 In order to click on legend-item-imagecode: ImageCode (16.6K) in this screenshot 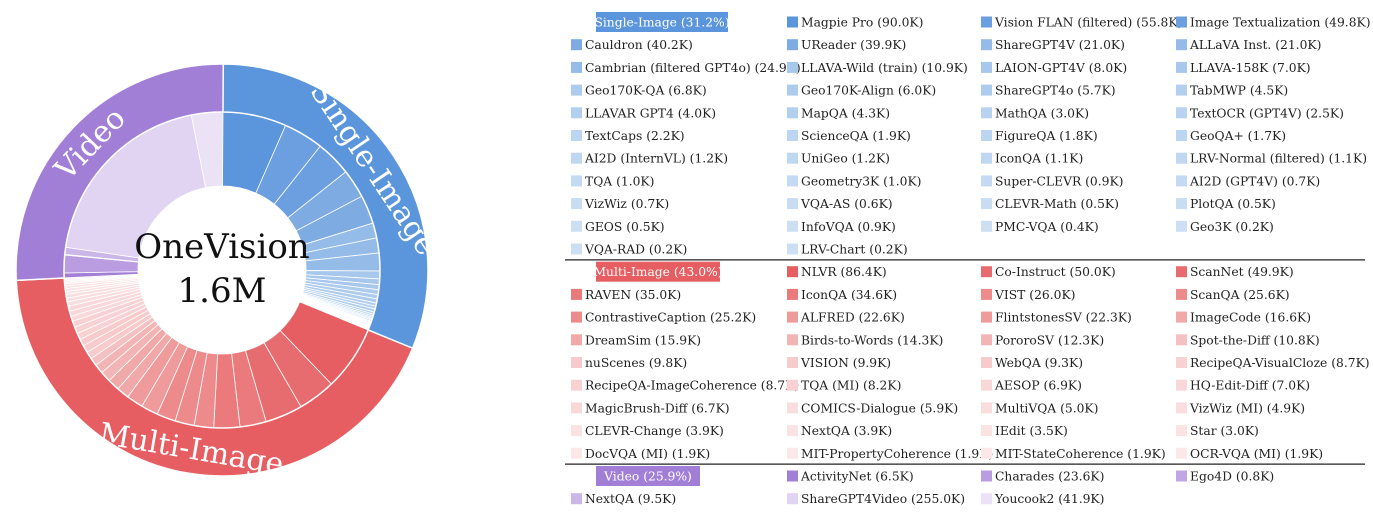, I will do `click(1250, 318)`.